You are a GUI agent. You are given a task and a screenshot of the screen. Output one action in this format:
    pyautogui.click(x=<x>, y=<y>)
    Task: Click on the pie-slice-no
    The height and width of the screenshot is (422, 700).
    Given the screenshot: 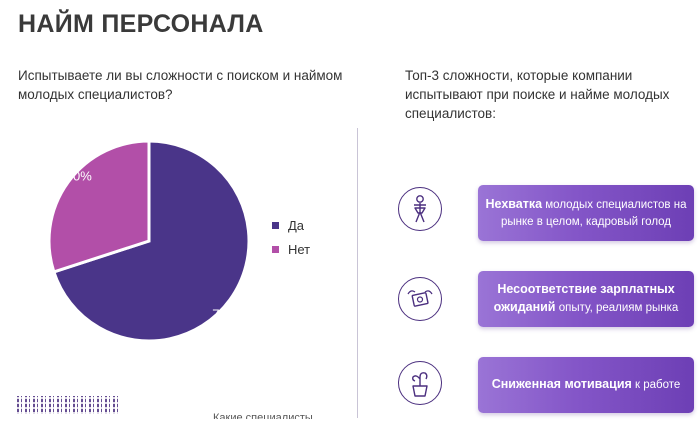 What is the action you would take?
    pyautogui.click(x=99, y=206)
    